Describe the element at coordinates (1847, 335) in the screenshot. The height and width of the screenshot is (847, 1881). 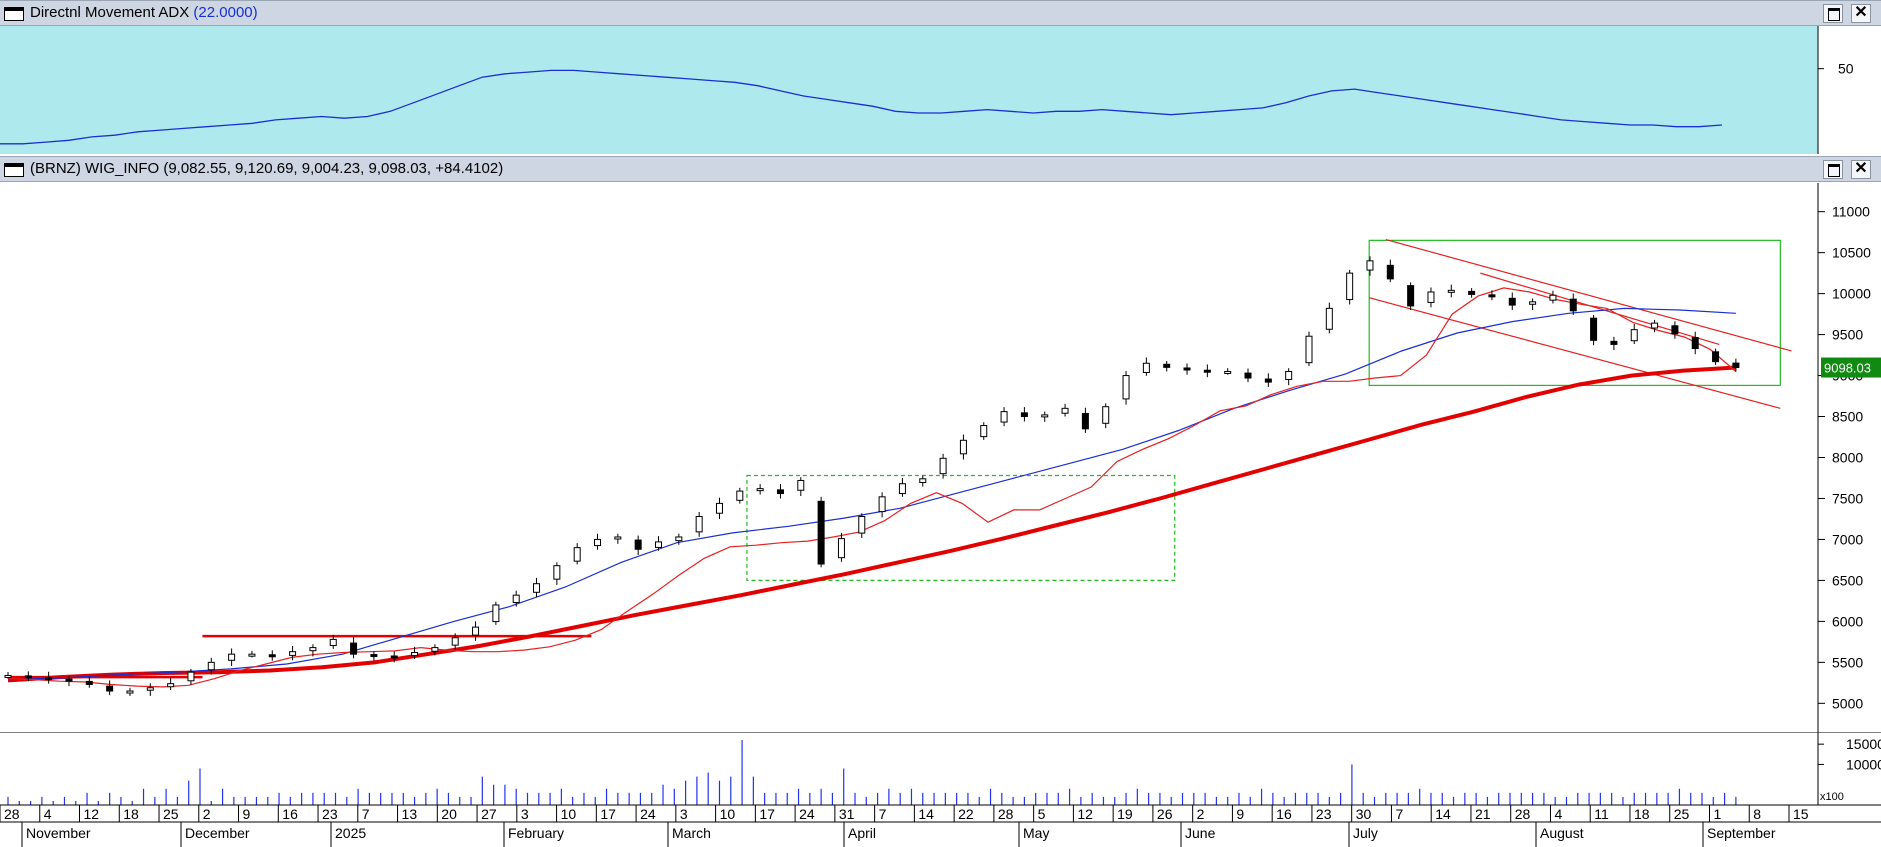
I see `price-tick-label: 9500` at that location.